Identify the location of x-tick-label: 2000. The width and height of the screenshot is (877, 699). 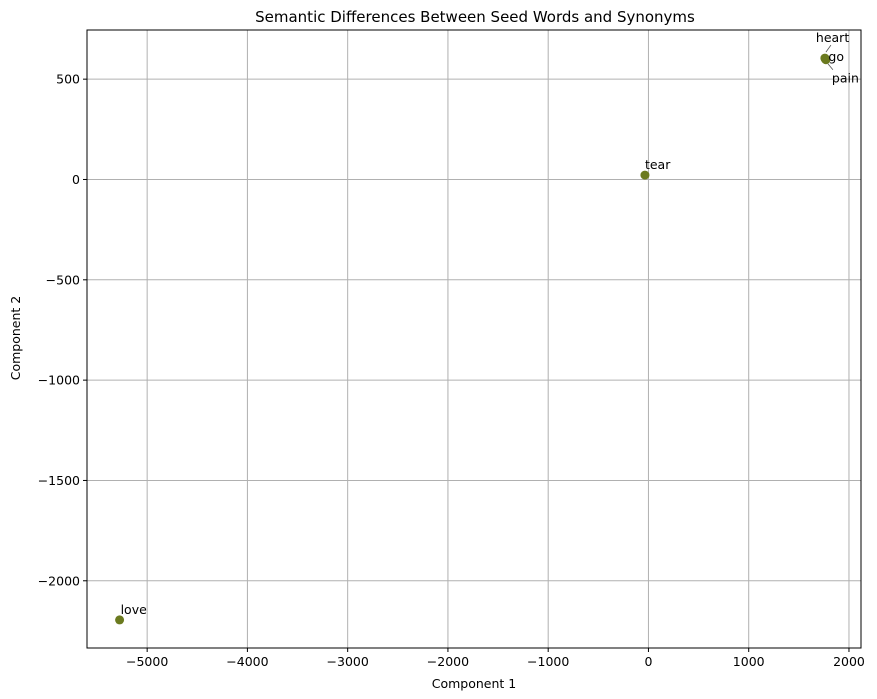
(849, 661).